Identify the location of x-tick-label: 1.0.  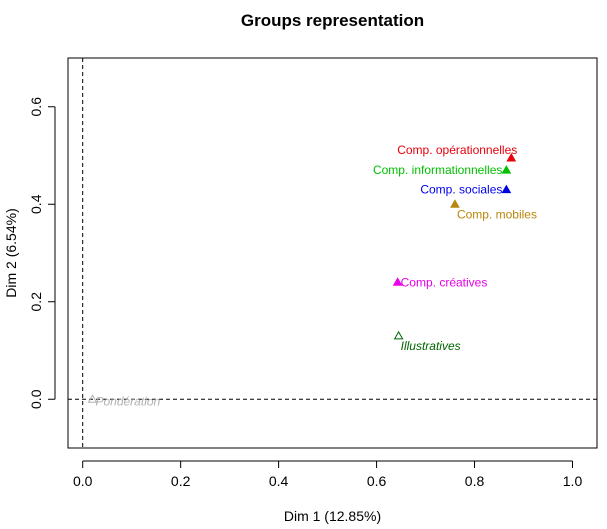
(573, 481).